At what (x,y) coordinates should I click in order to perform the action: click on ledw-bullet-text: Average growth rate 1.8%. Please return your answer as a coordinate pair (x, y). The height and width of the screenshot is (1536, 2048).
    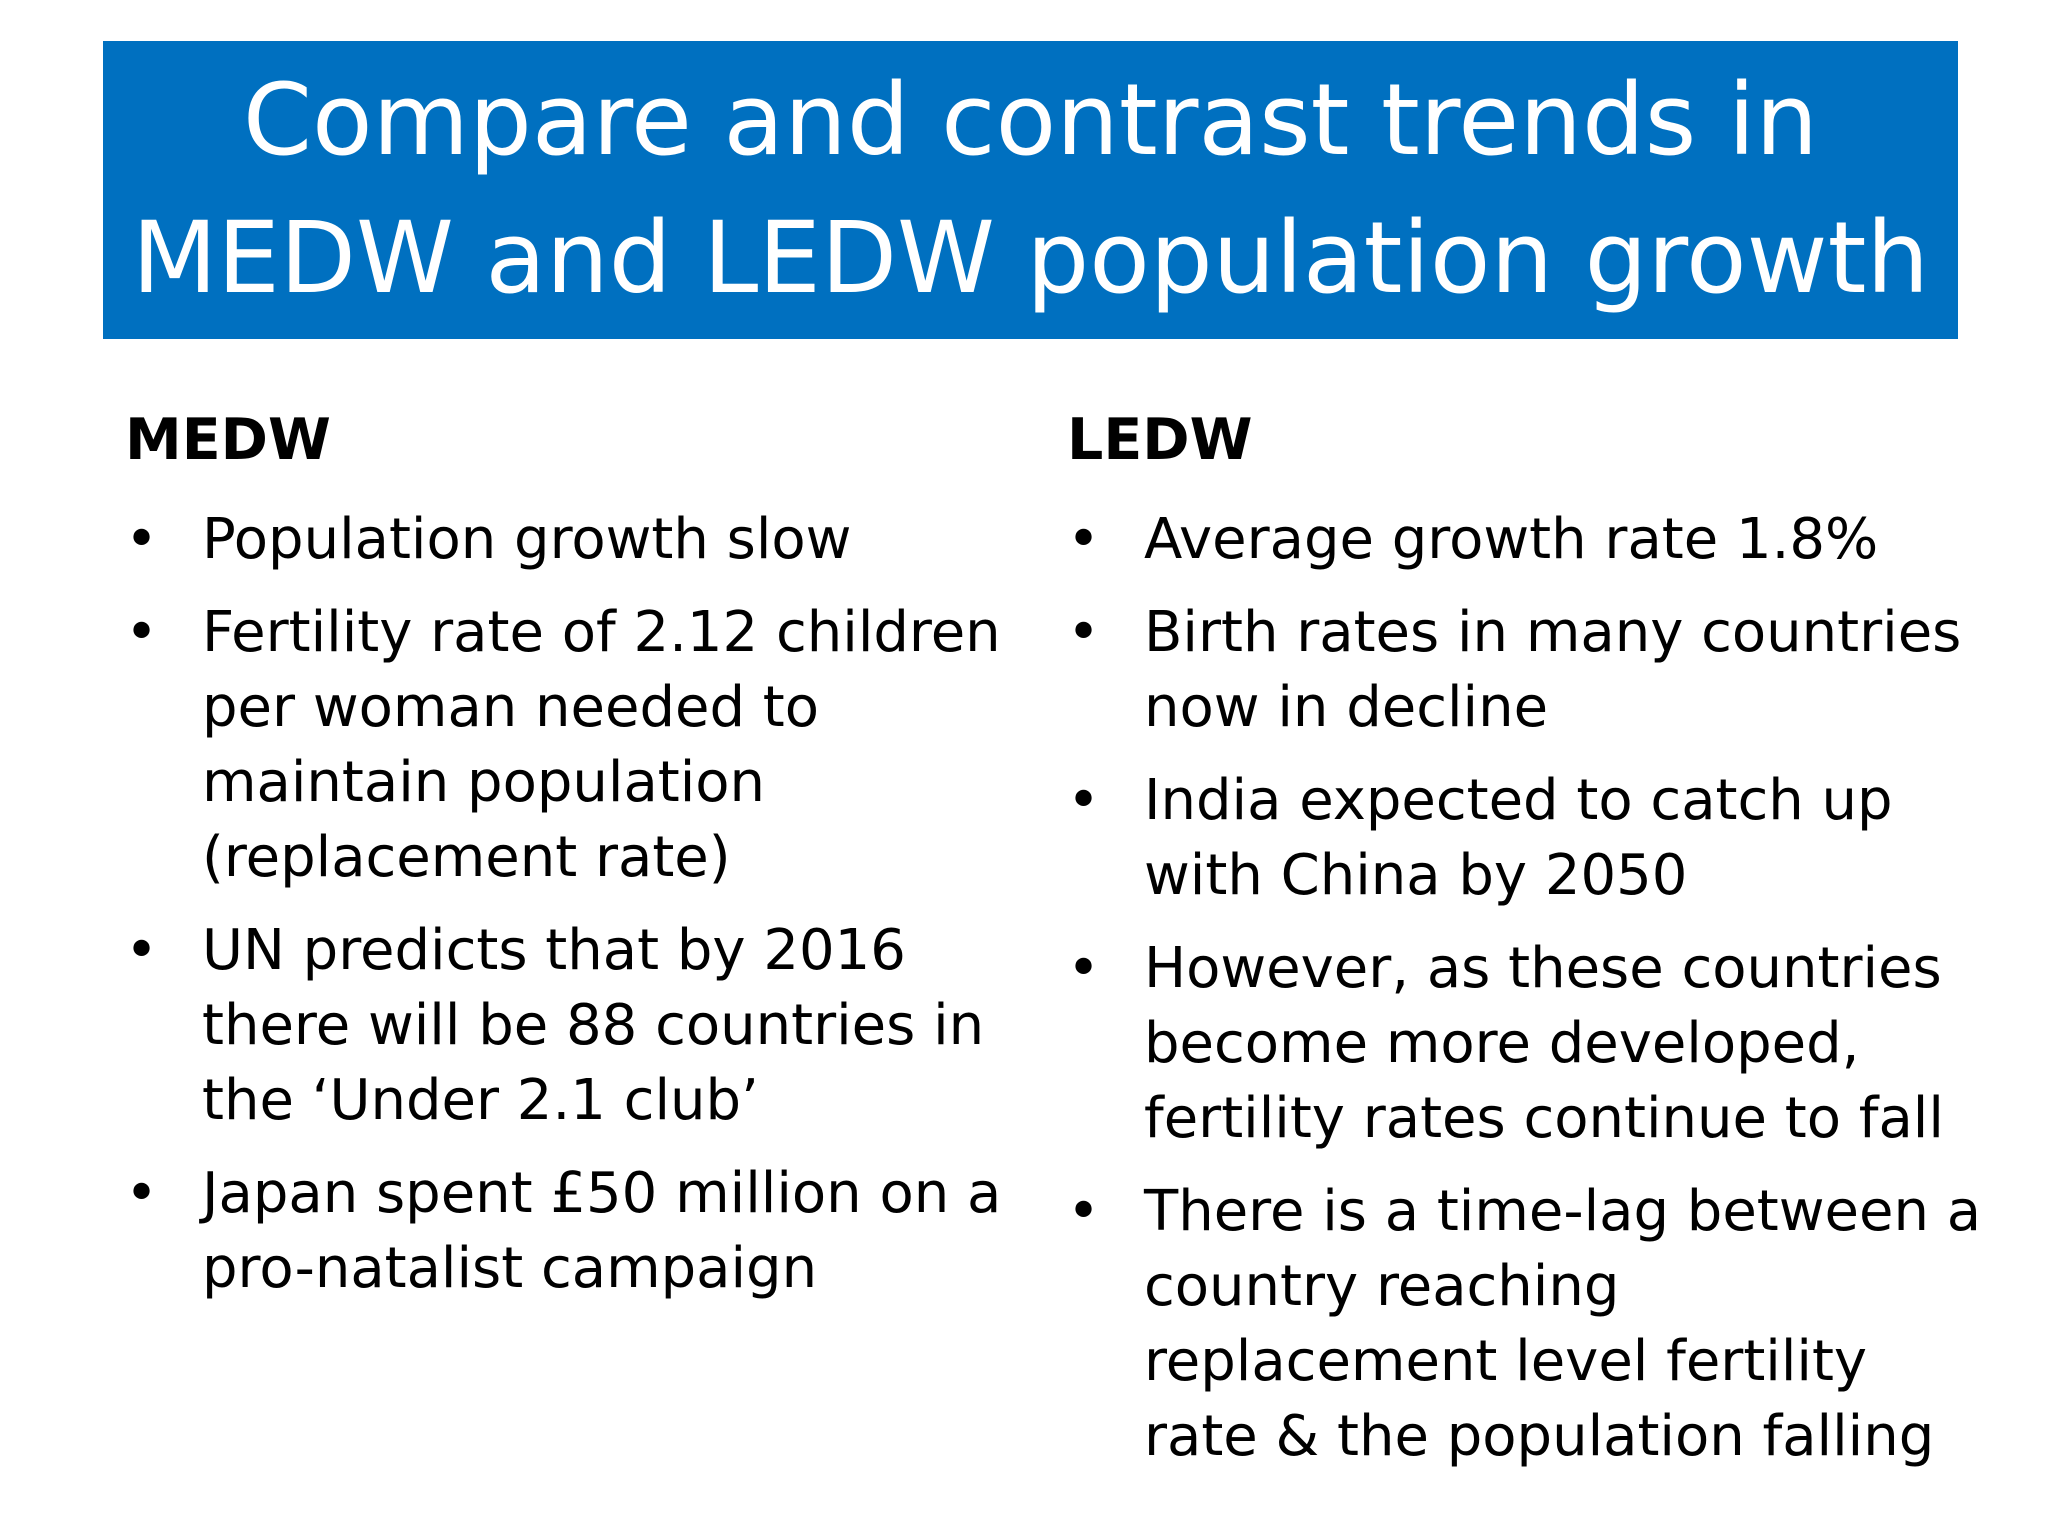
    Looking at the image, I should click on (1511, 539).